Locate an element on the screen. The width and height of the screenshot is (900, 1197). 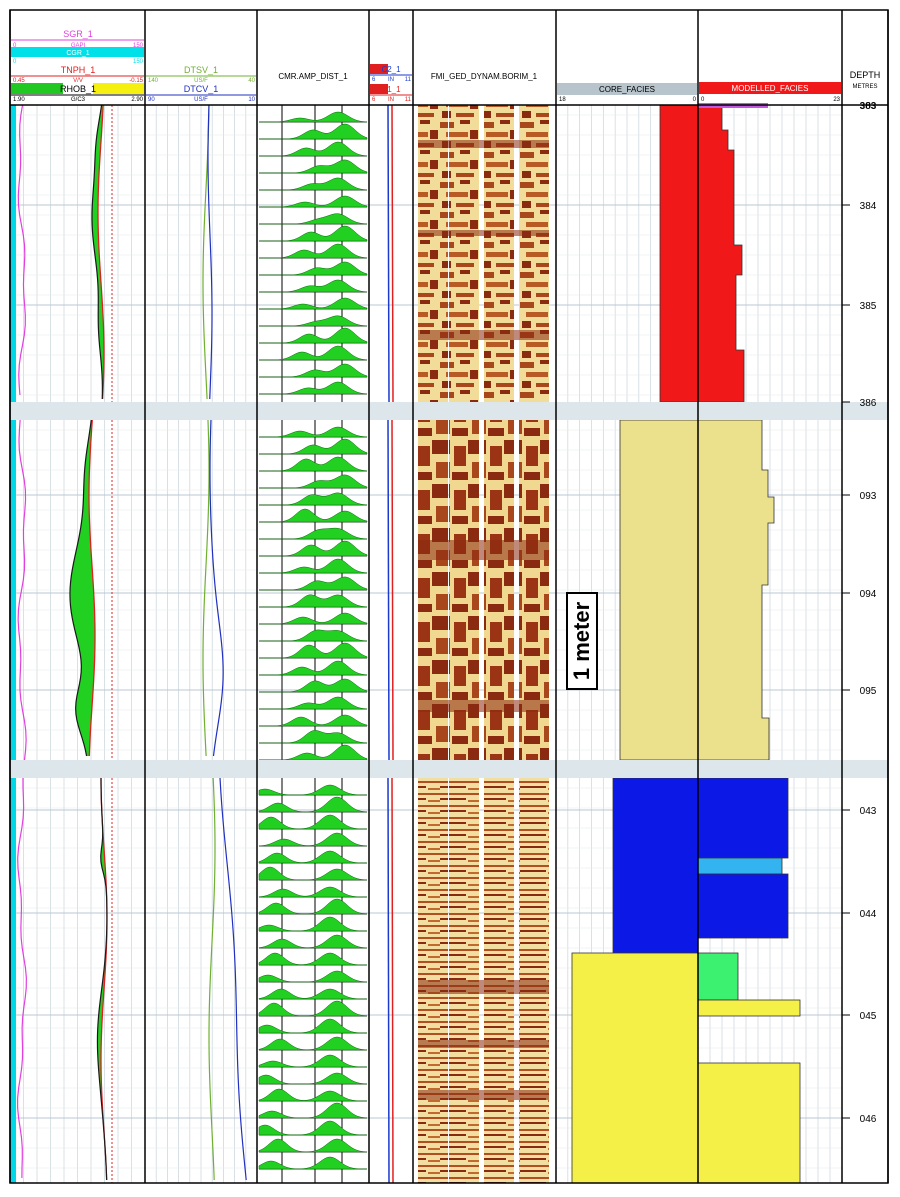
rhob-header-unit: G/C3 is located at coordinates (78, 100).